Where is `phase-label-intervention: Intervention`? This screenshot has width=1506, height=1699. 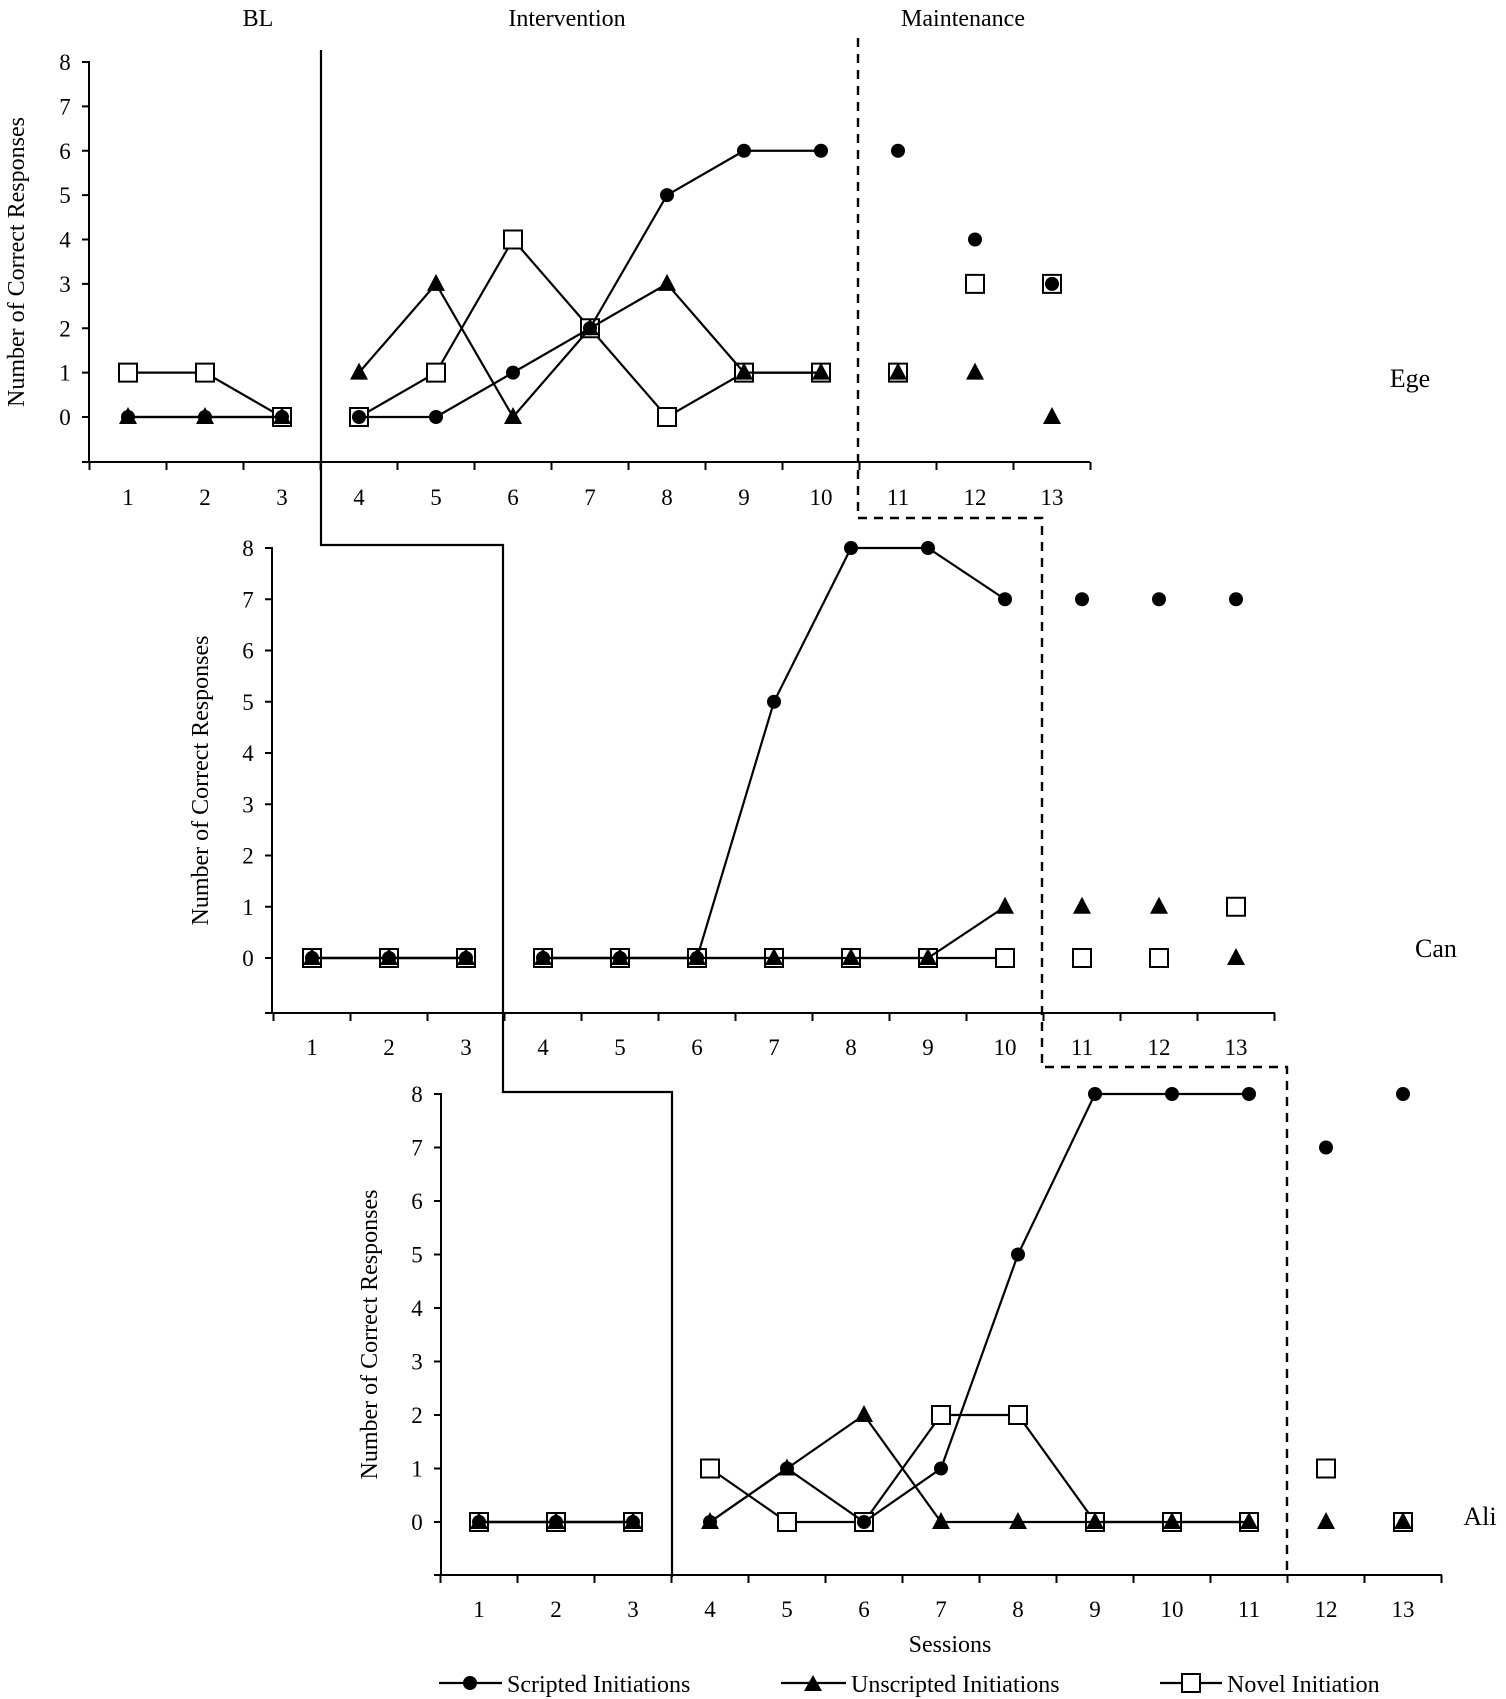 phase-label-intervention: Intervention is located at coordinates (566, 19).